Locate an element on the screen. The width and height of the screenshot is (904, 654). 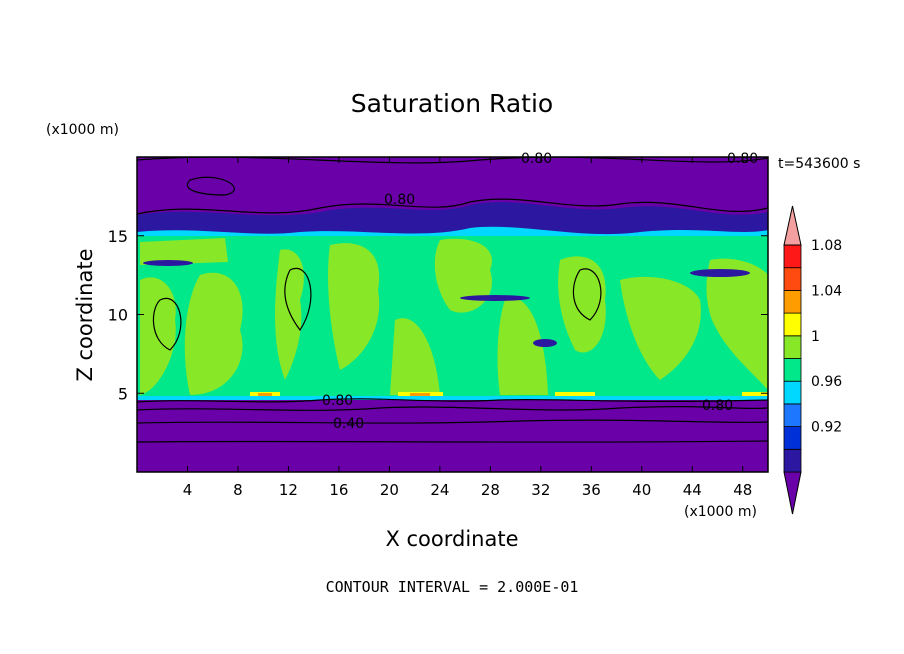
colorbar-min-arrow is located at coordinates (792, 493).